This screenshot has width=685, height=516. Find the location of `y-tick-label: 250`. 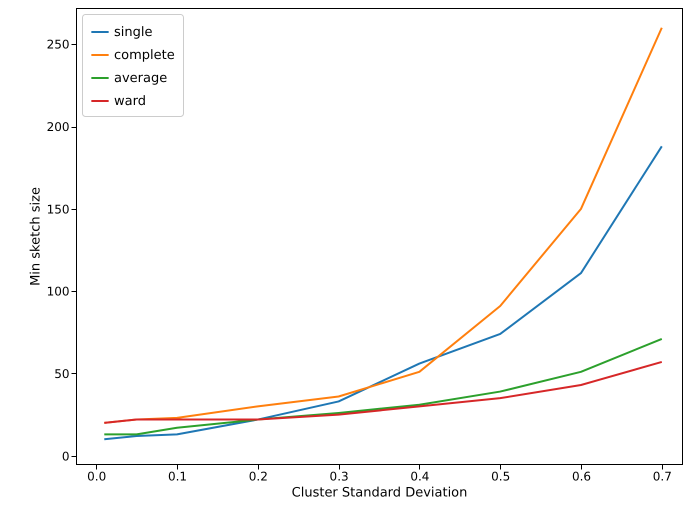

y-tick-label: 250 is located at coordinates (58, 45).